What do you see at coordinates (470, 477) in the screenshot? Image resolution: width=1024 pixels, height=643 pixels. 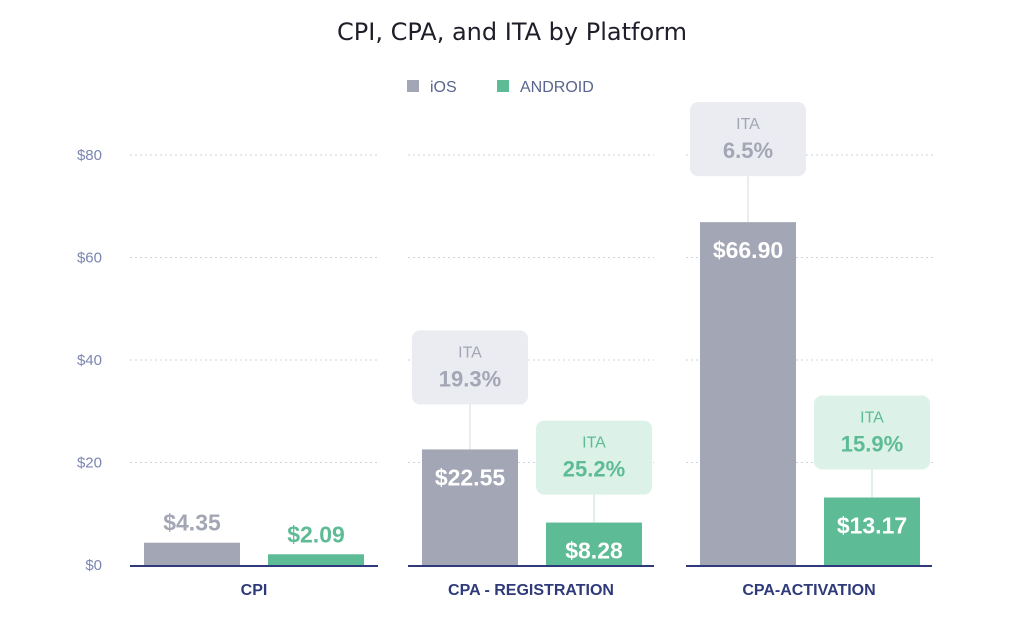 I see `bar-value-label: $22.55` at bounding box center [470, 477].